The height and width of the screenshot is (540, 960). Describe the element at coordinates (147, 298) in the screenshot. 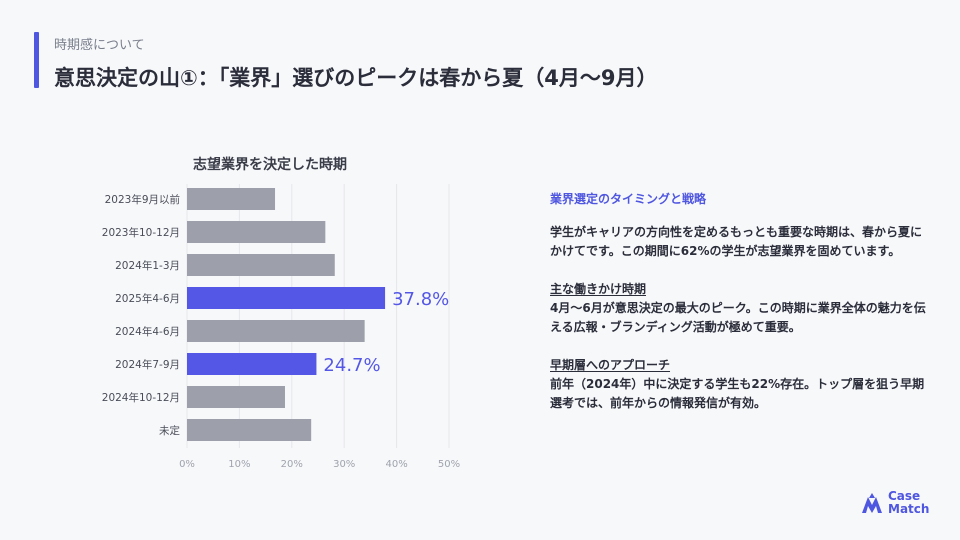

I see `category-label: 2025年4-6月` at that location.